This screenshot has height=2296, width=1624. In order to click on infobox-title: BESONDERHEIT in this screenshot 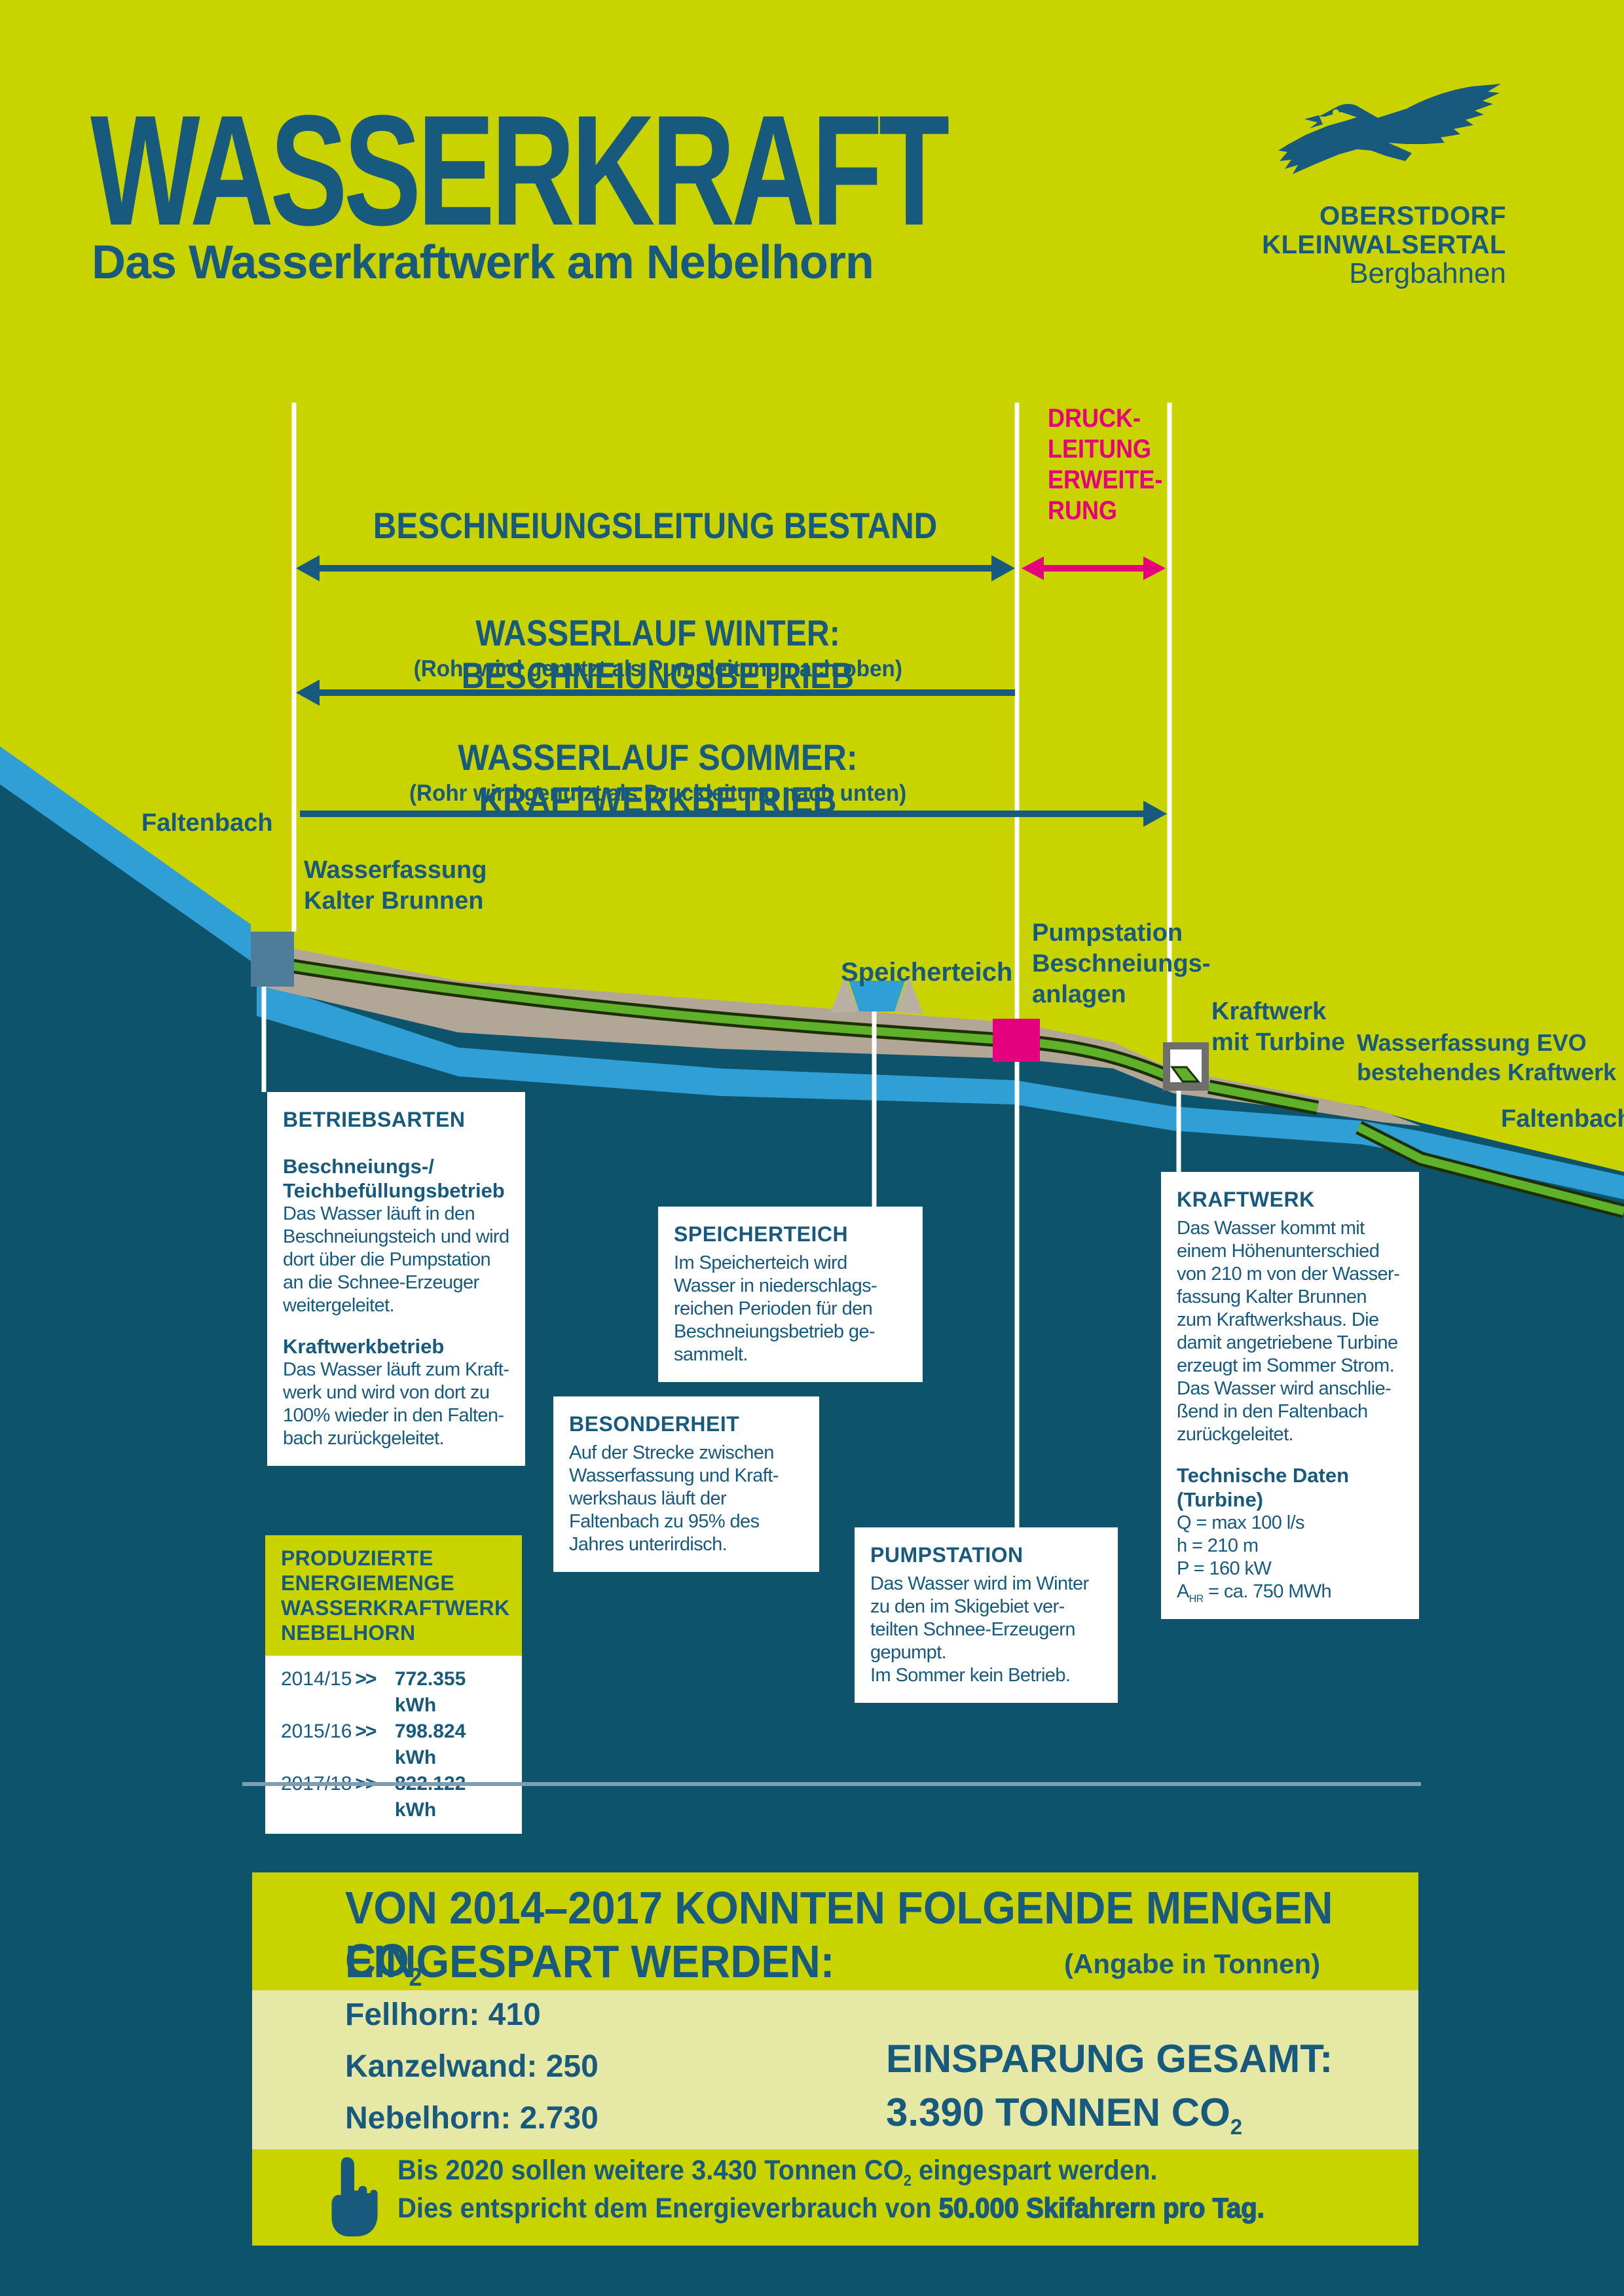, I will do `click(654, 1424)`.